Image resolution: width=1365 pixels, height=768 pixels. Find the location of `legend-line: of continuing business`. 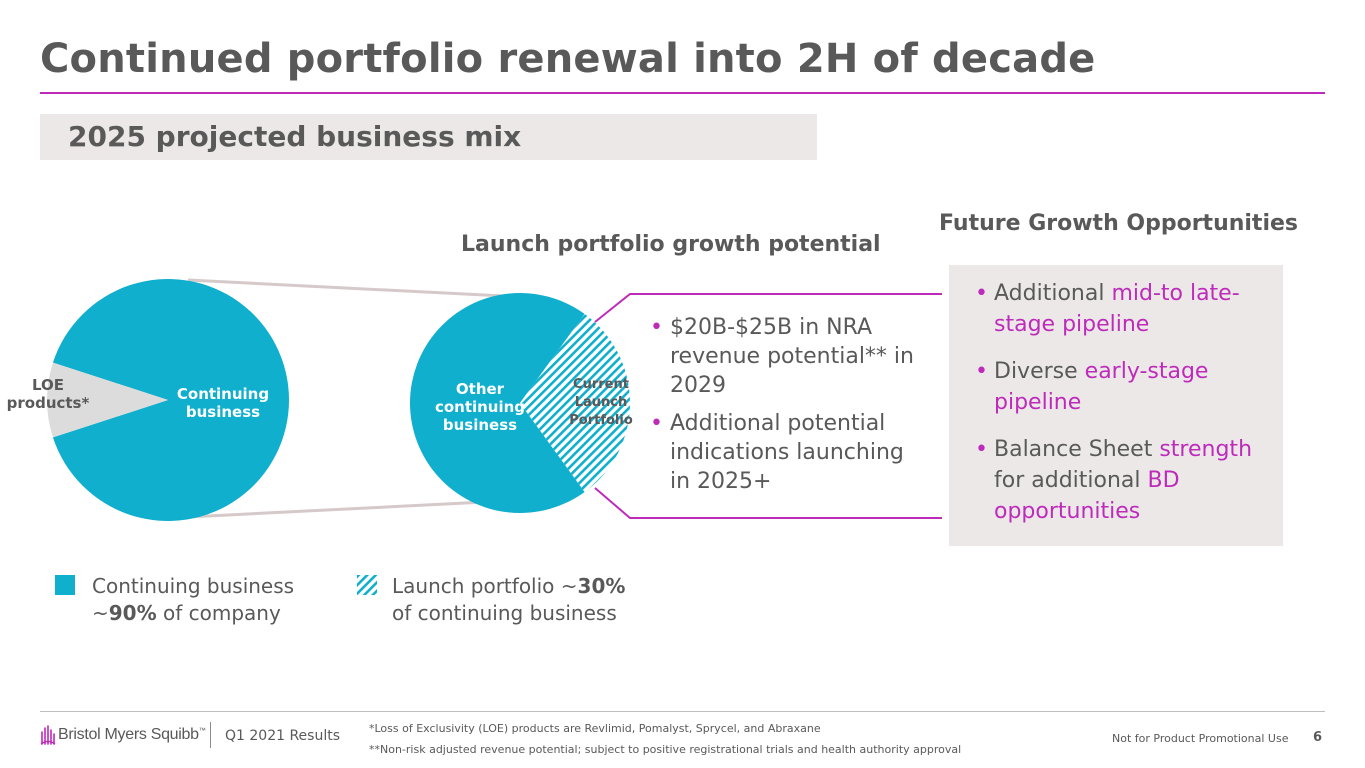

legend-line: of continuing business is located at coordinates (504, 613).